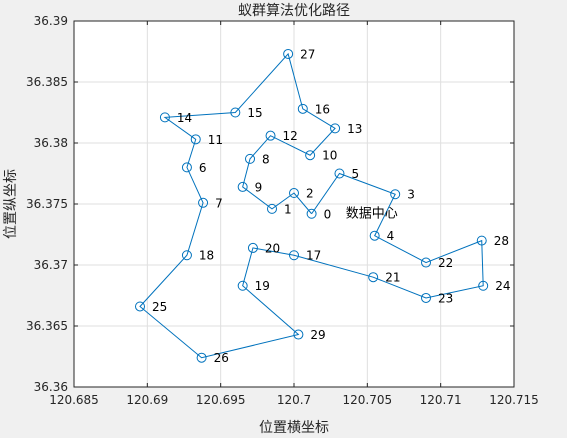 This screenshot has height=438, width=567. What do you see at coordinates (262, 286) in the screenshot?
I see `point-label-19: 19` at bounding box center [262, 286].